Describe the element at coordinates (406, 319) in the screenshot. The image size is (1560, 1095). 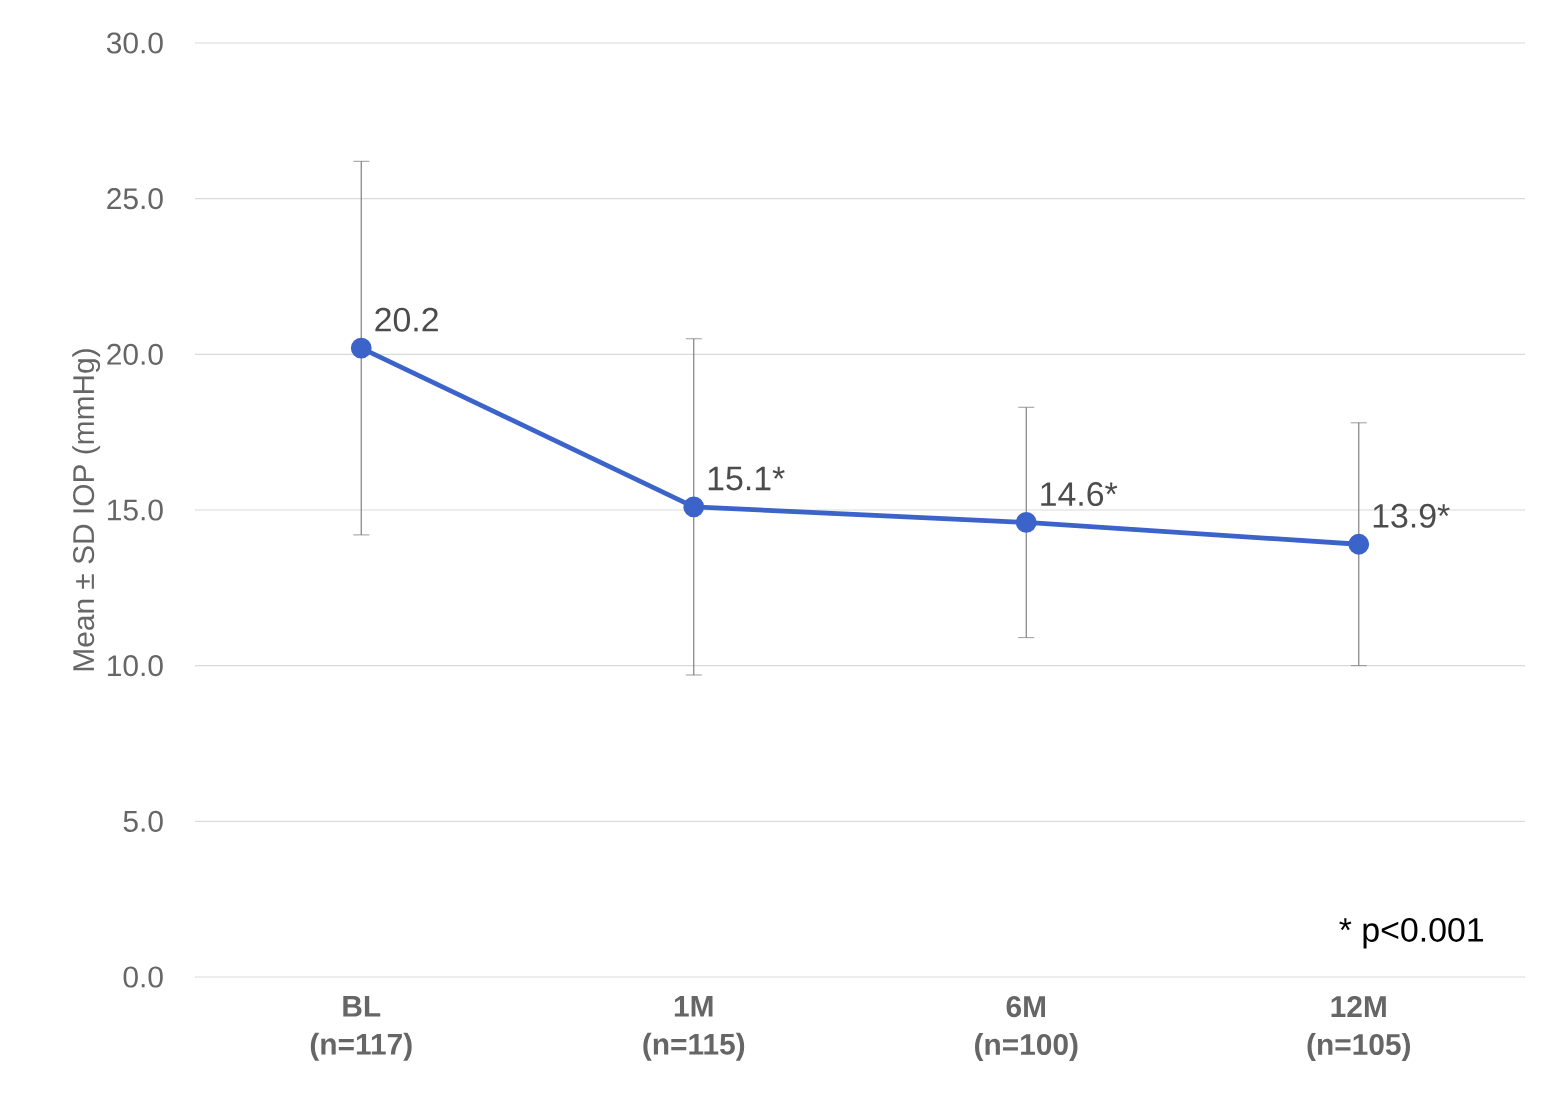
I see `data-label: 20.2` at that location.